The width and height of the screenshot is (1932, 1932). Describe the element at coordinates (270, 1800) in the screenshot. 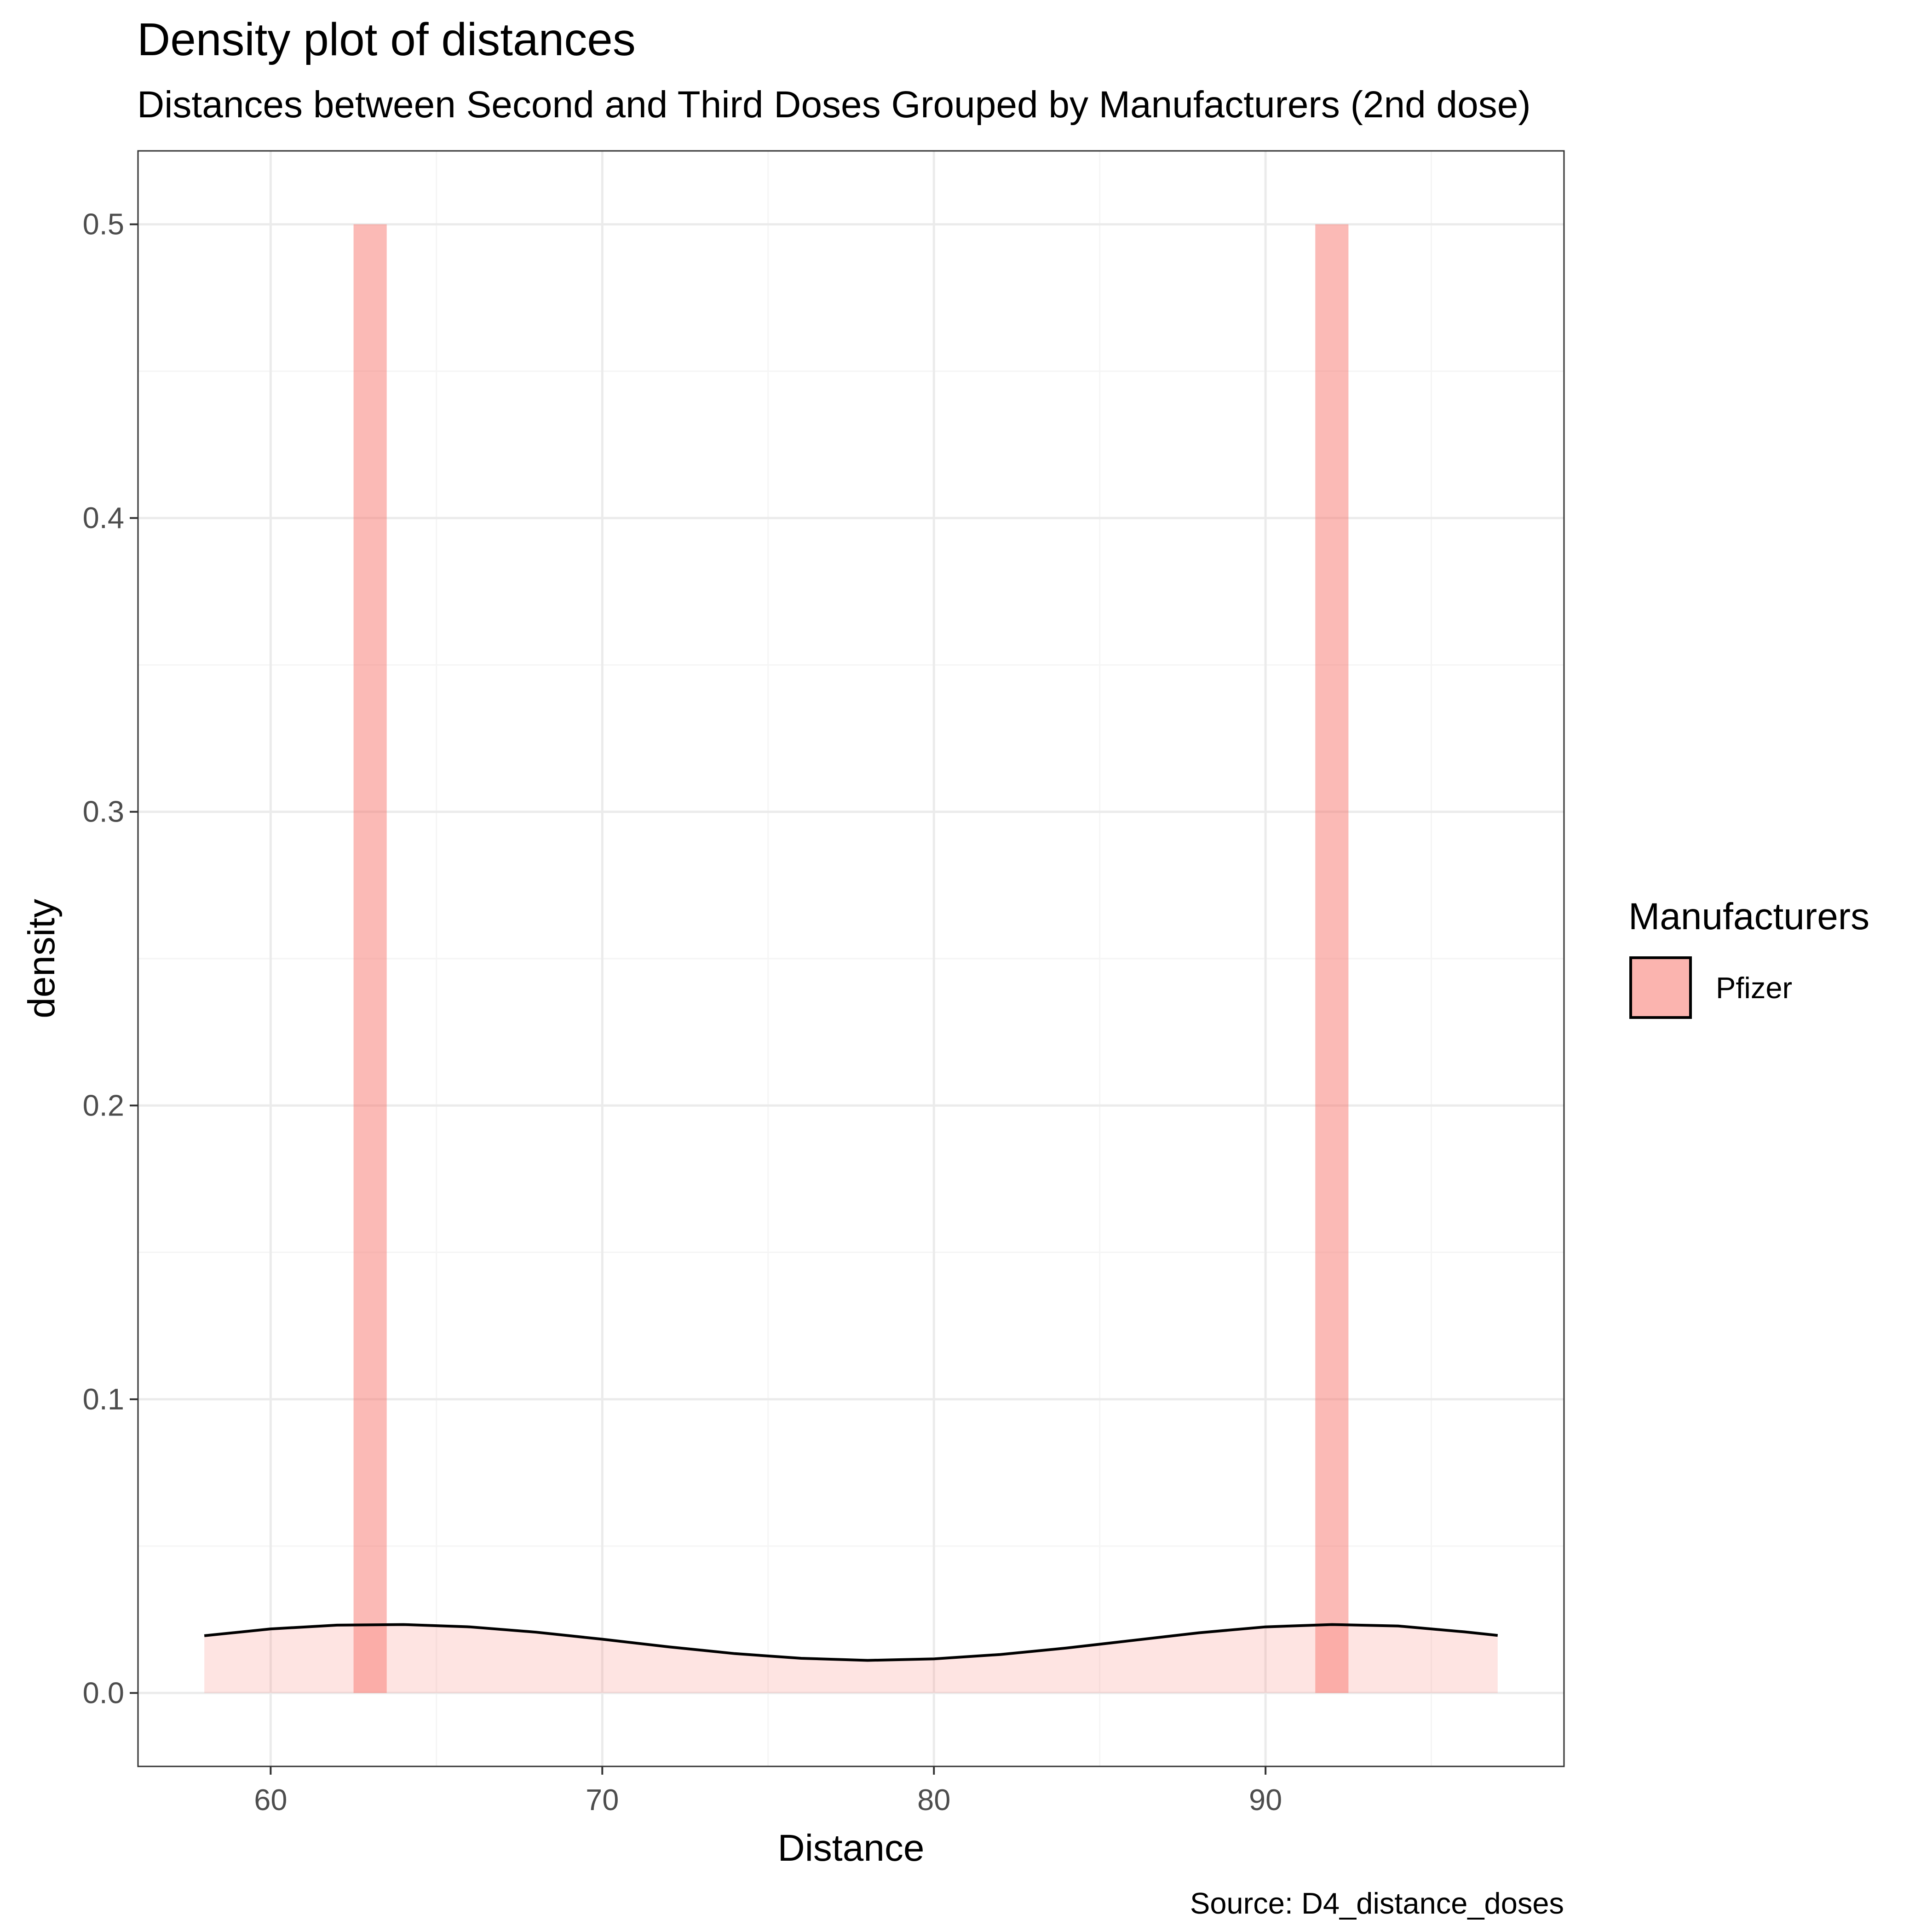

I see `x-tick-label: 60` at that location.